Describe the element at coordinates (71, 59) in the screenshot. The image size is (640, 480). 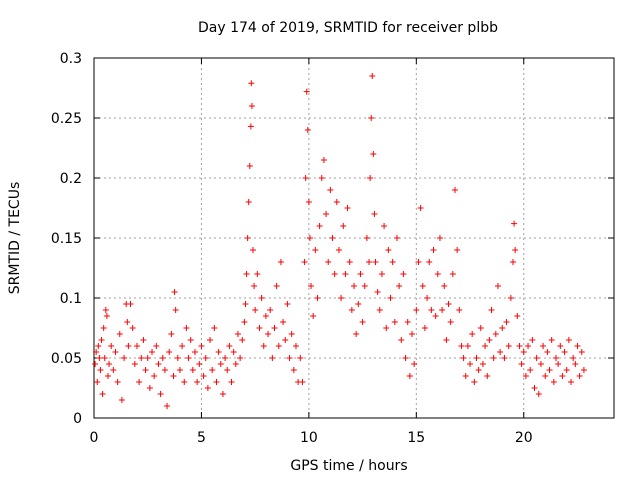
I see `y-tick-label: 0.3` at that location.